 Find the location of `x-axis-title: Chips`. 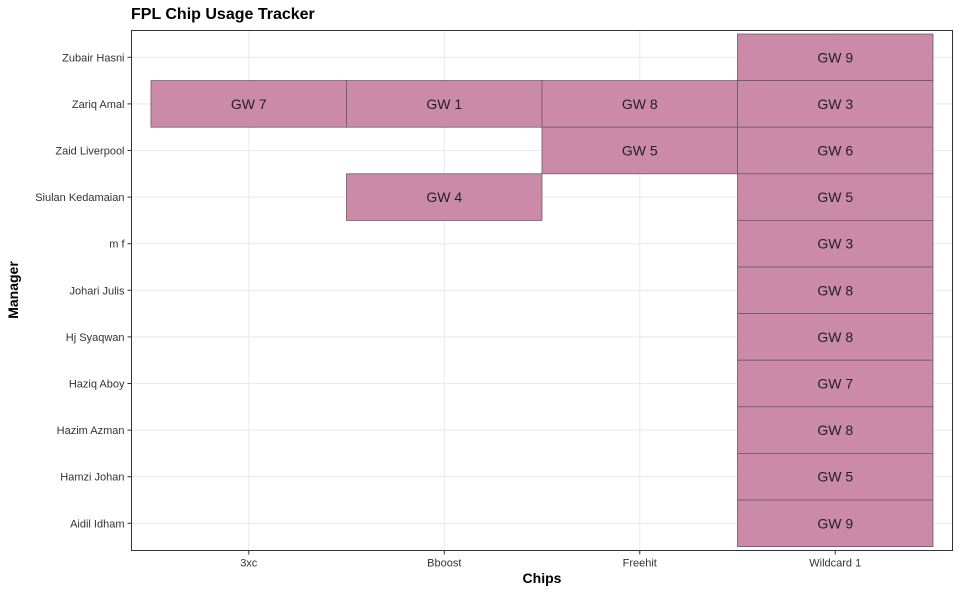

x-axis-title: Chips is located at coordinates (542, 578).